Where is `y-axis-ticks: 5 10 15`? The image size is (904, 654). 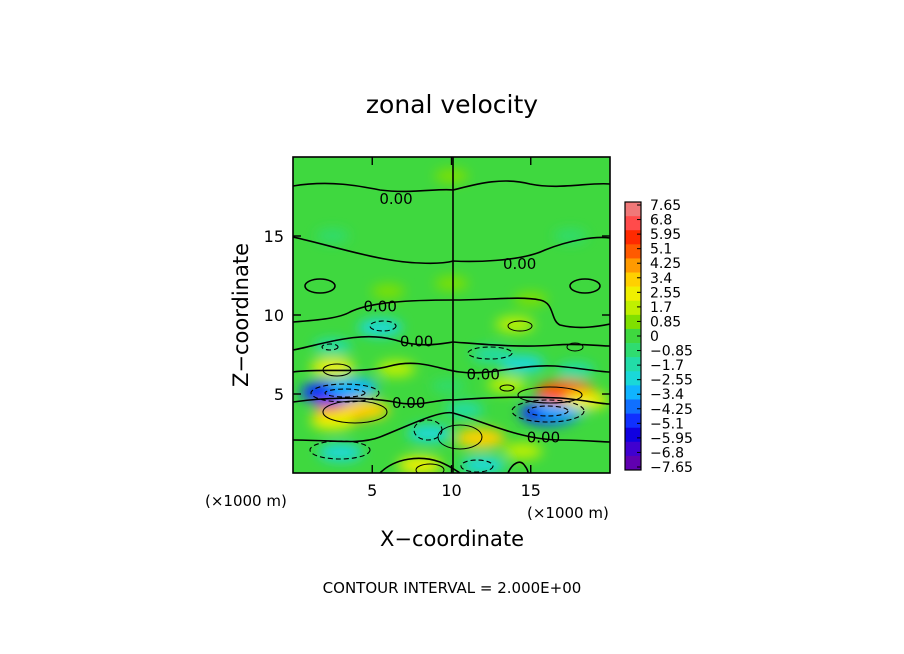
y-axis-ticks: 5 10 15 is located at coordinates (437, 315).